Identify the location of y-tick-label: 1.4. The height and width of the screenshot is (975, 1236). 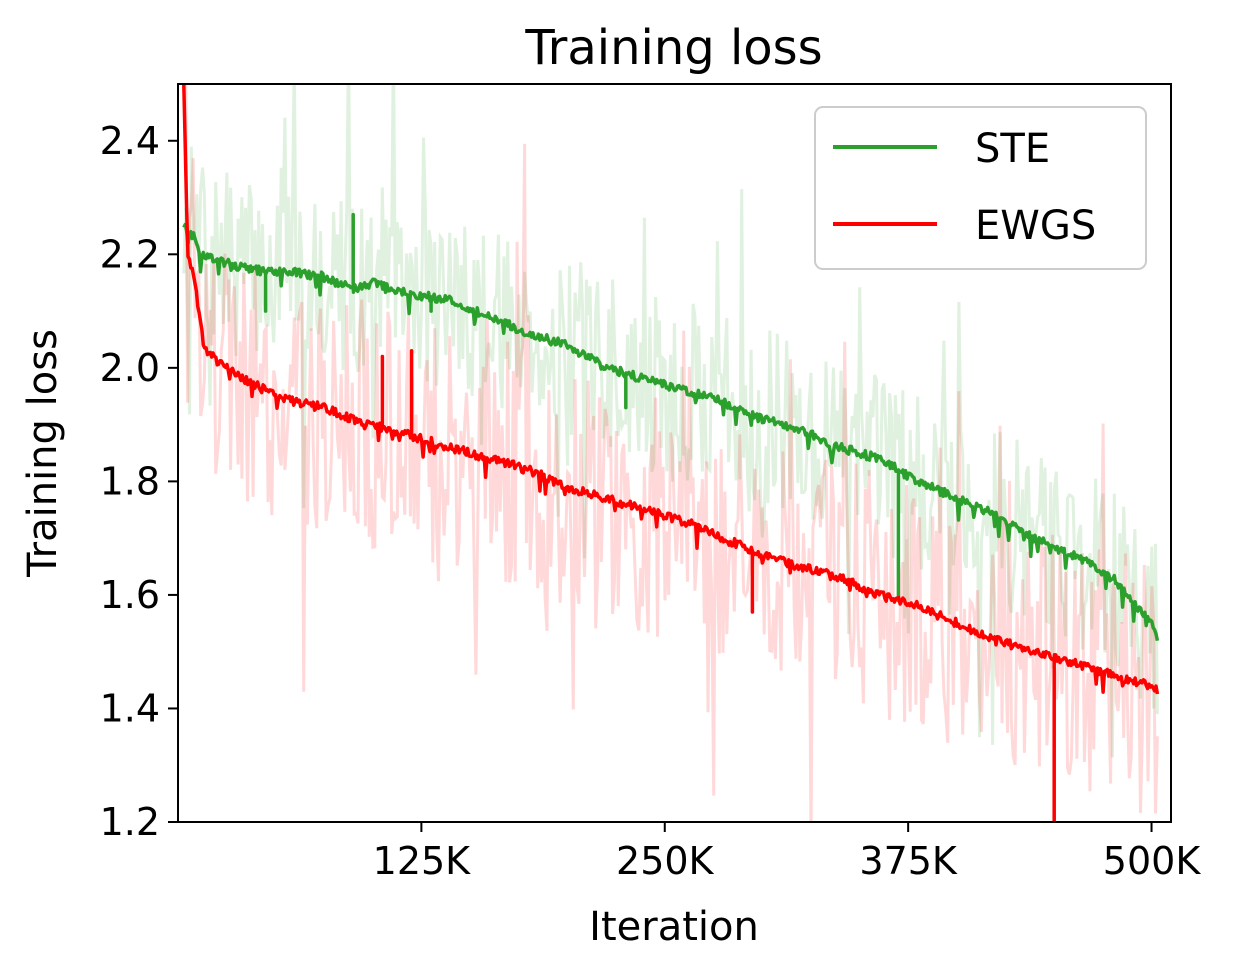
(130, 708).